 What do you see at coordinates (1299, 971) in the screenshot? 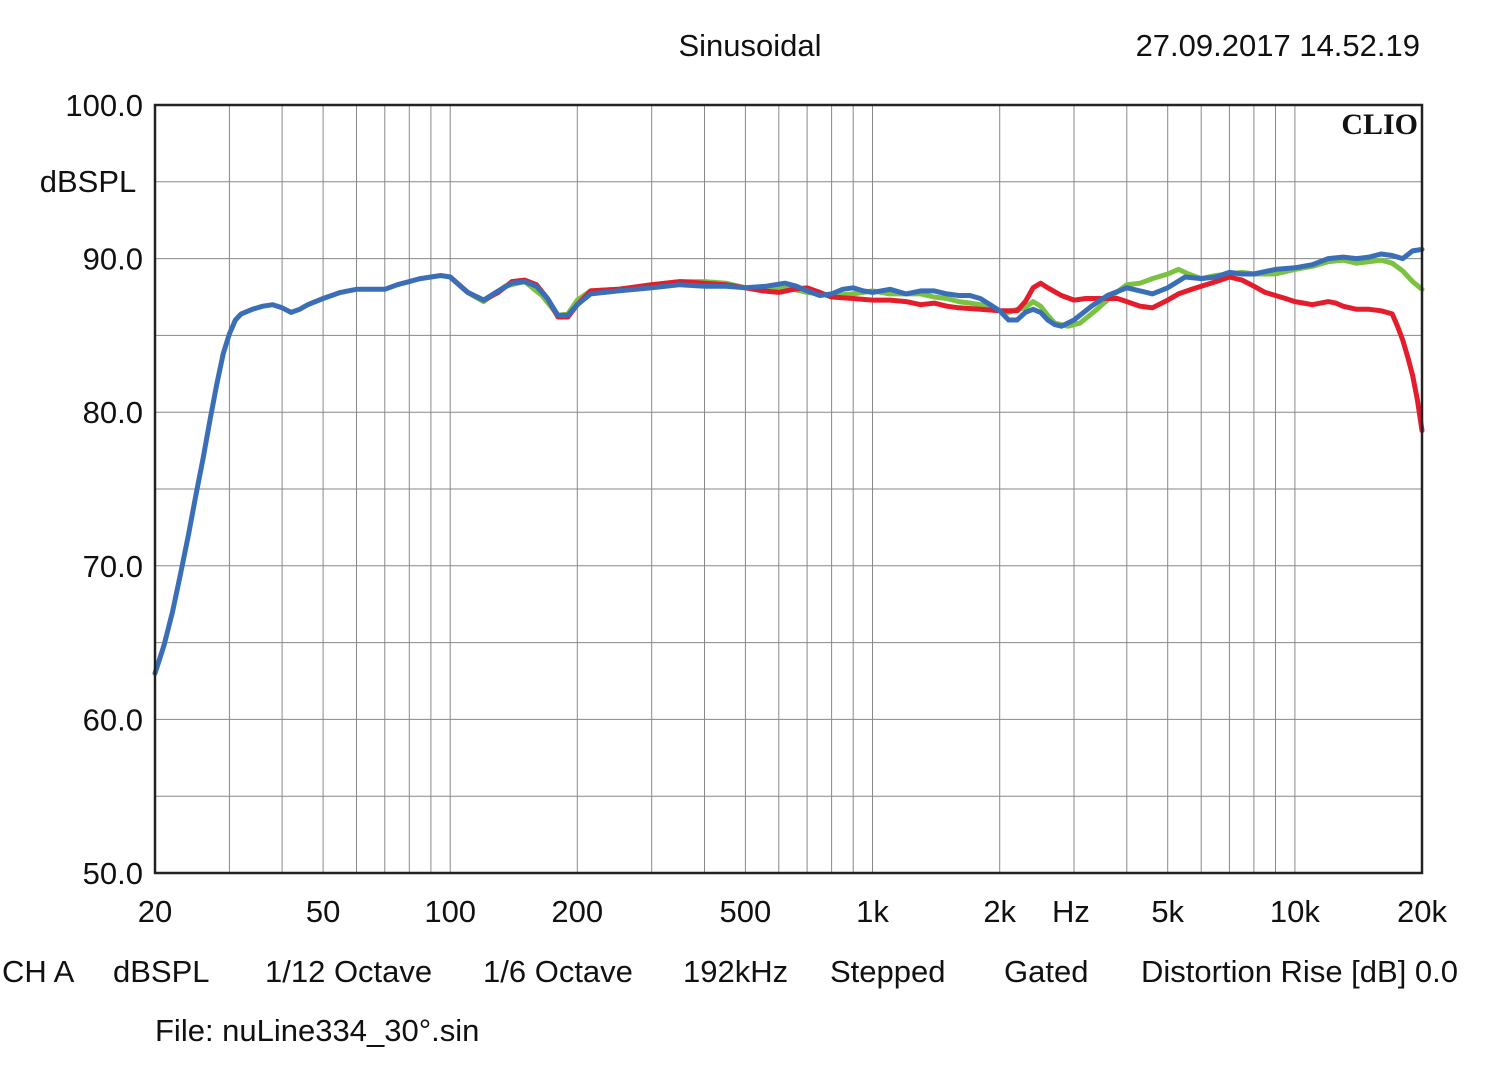
I see `distortion-rise-label: Distortion Rise [dB] 0.0` at bounding box center [1299, 971].